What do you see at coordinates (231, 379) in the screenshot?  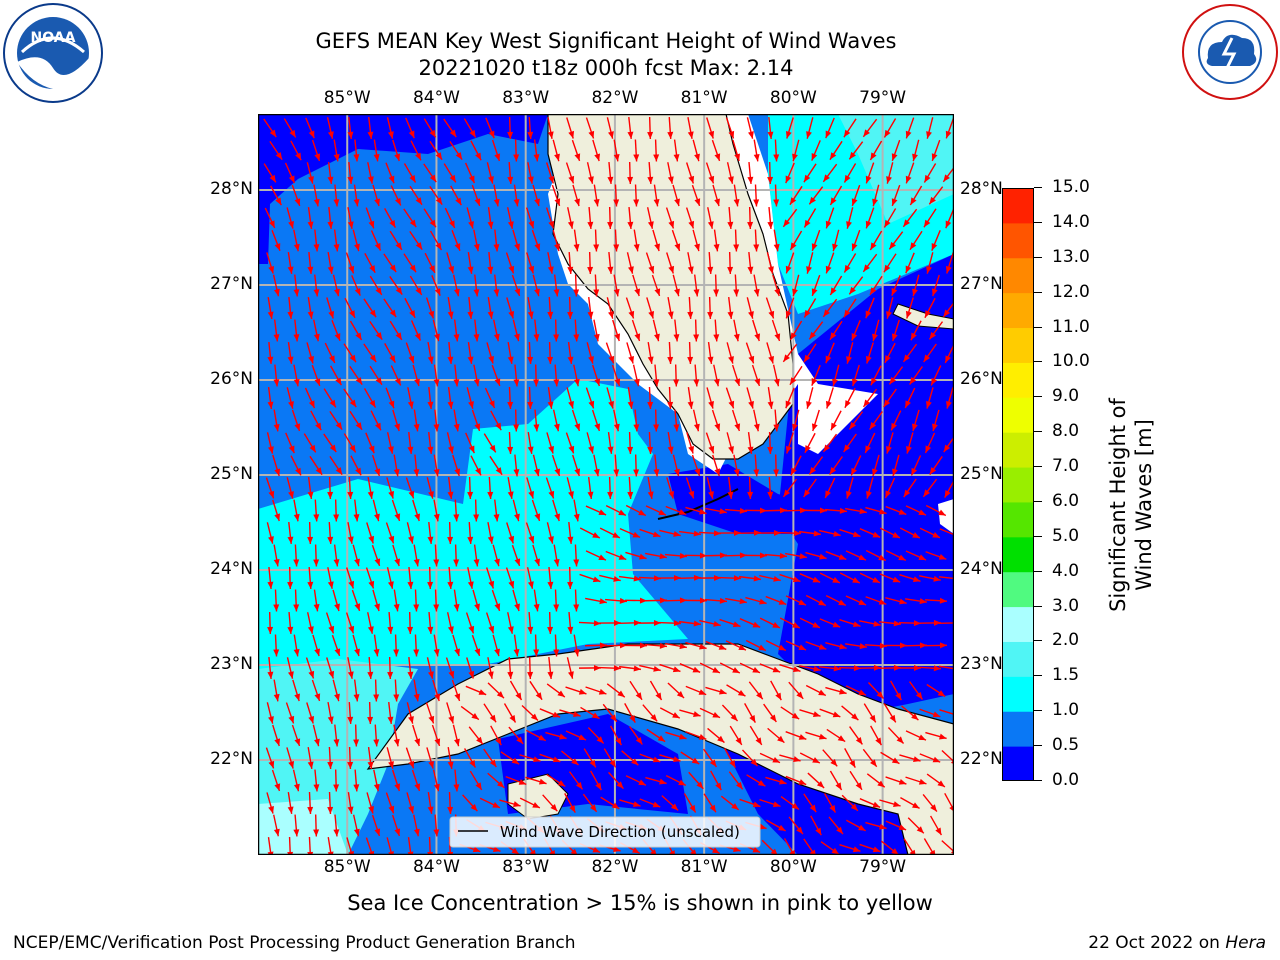 I see `lat-tick-left: 26°N` at bounding box center [231, 379].